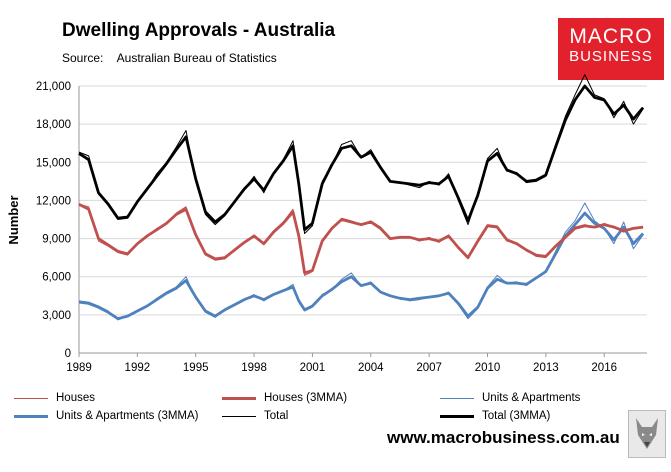 The image size is (671, 472). Describe the element at coordinates (488, 368) in the screenshot. I see `x-tick-label: 2010` at that location.